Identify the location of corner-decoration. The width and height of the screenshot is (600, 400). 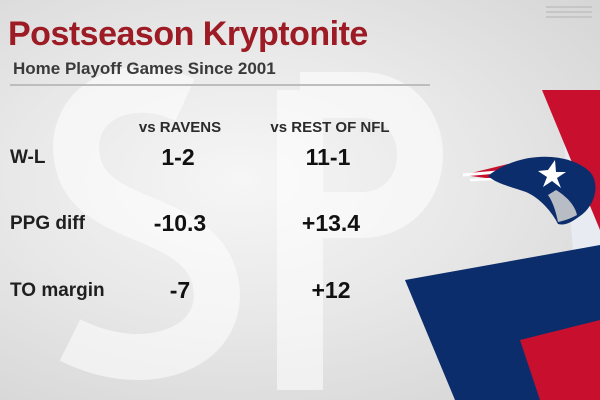
(569, 14).